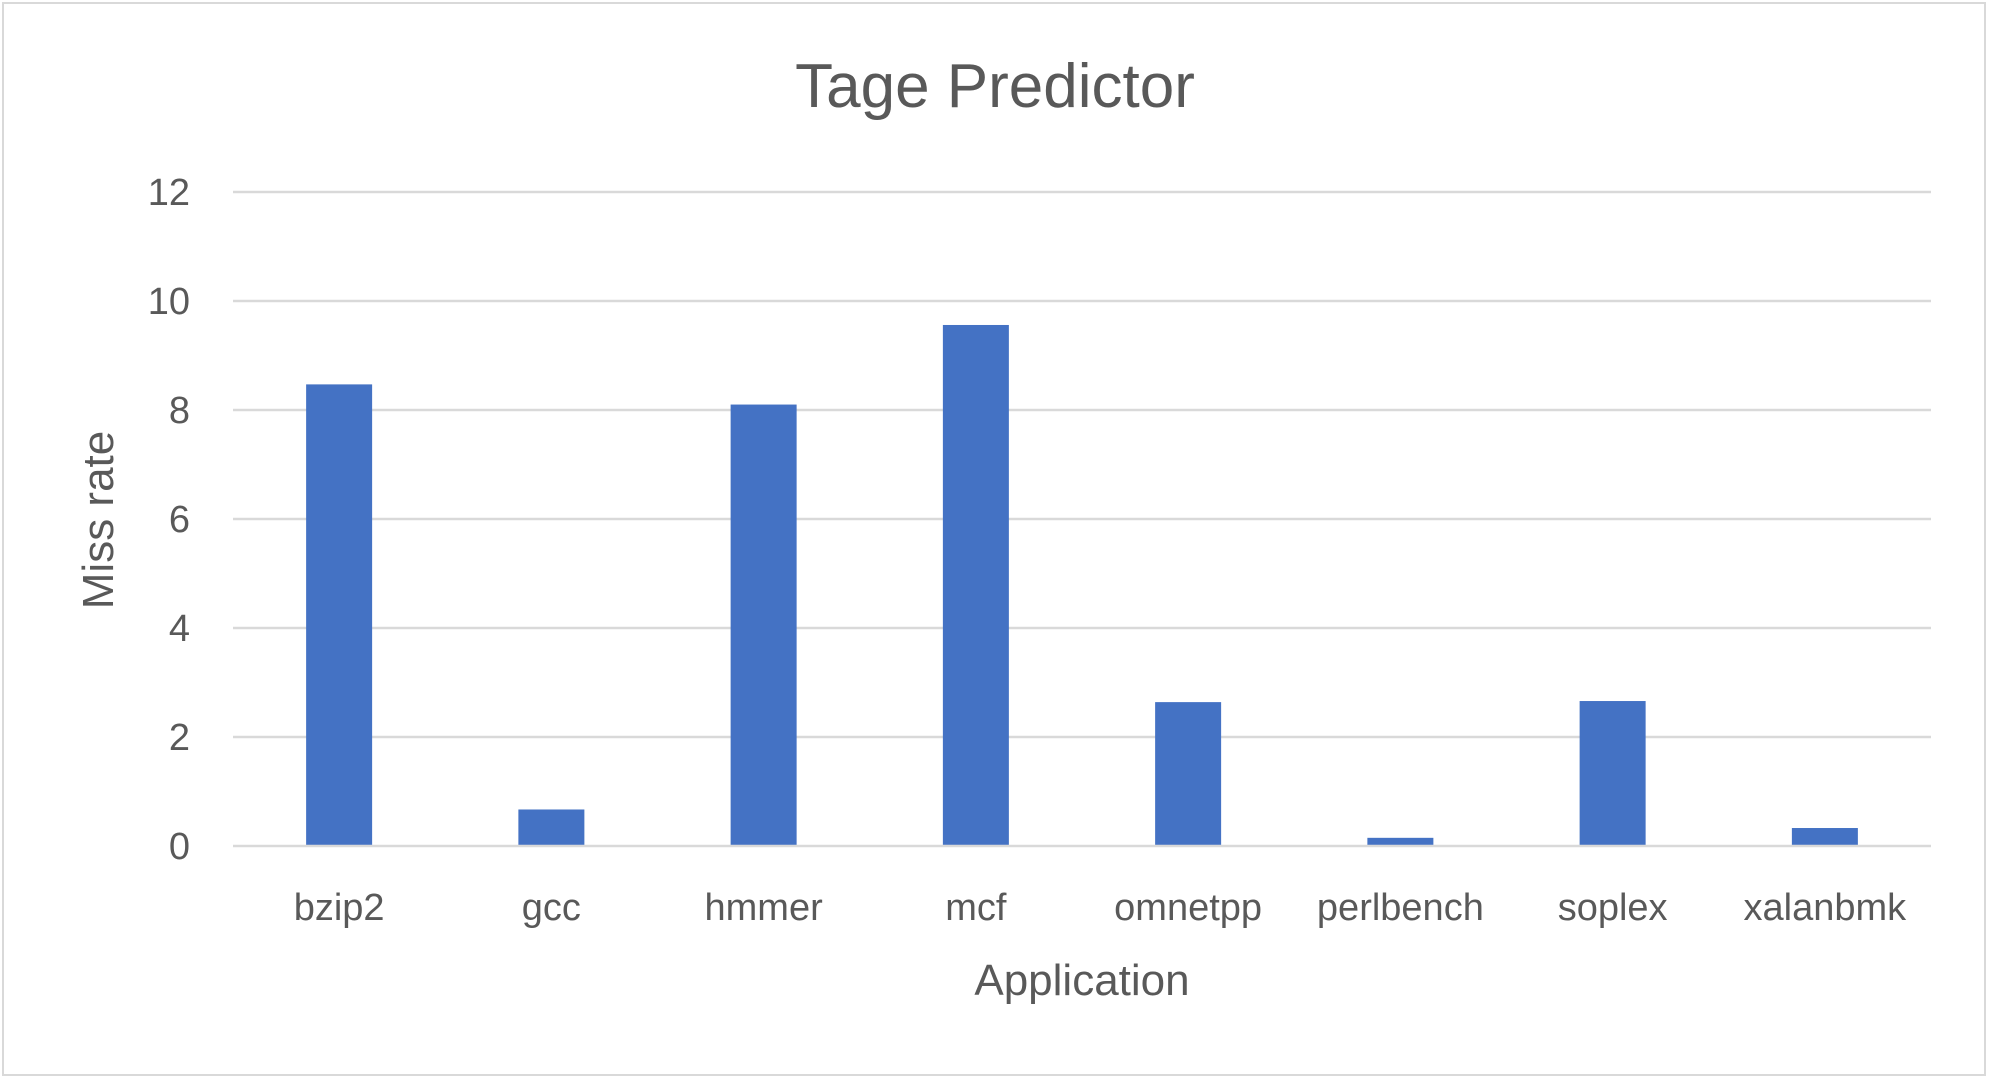  I want to click on bar-perlbench, so click(1400, 841).